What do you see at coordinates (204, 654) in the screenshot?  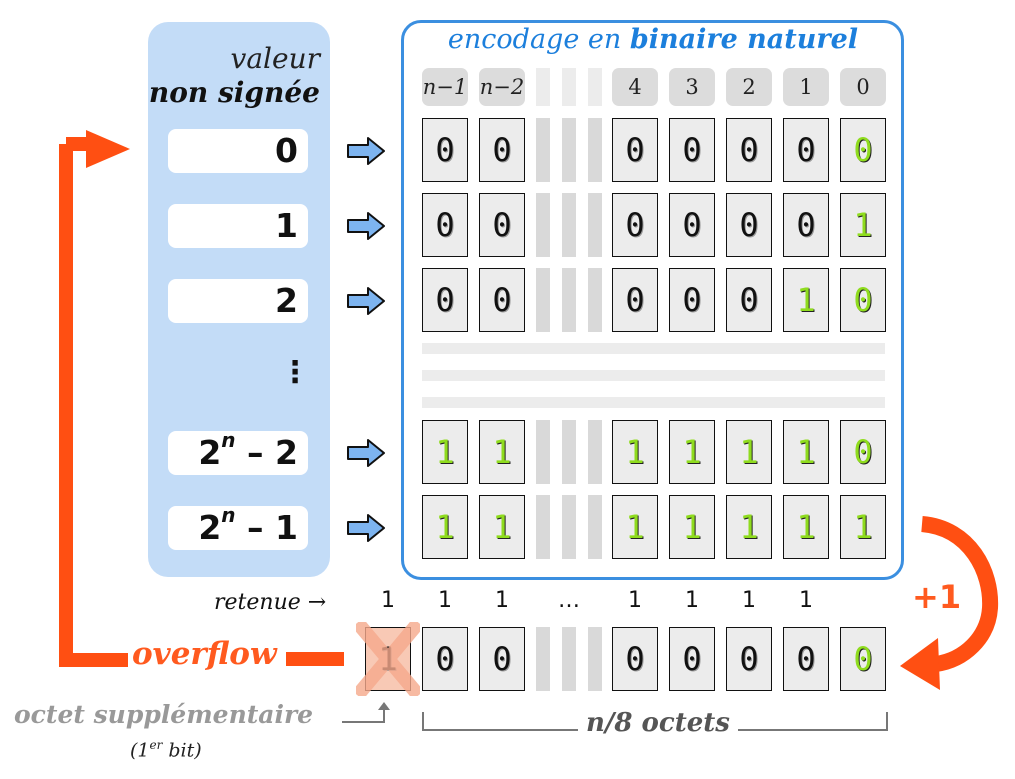 I see `overflow-label: overflow` at bounding box center [204, 654].